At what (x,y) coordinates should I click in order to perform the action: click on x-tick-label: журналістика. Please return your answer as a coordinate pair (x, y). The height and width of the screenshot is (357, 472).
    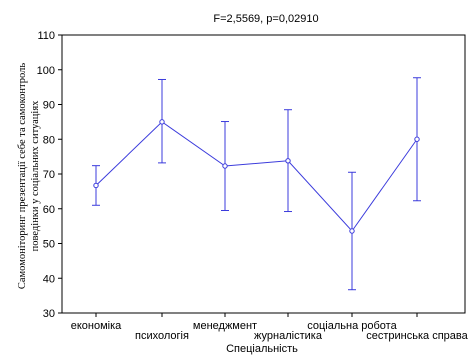
    Looking at the image, I should click on (288, 336).